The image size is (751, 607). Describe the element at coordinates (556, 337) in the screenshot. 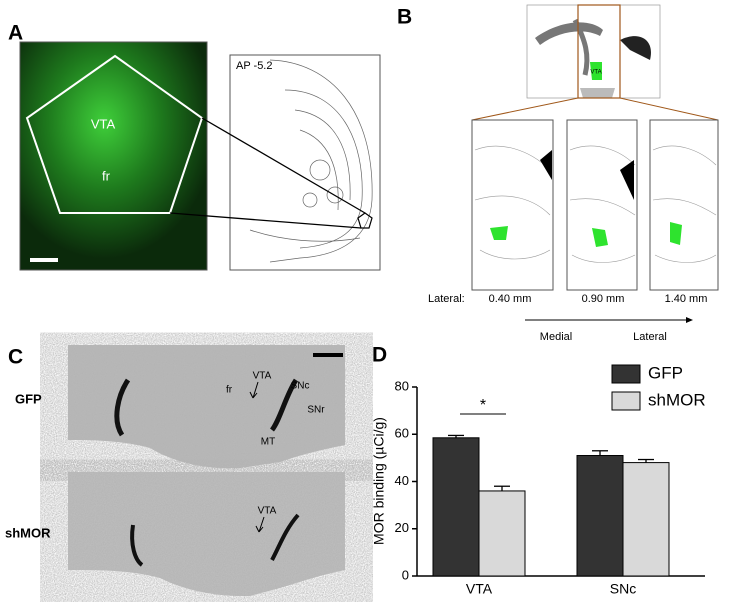

I see `direction-label: Medial` at that location.